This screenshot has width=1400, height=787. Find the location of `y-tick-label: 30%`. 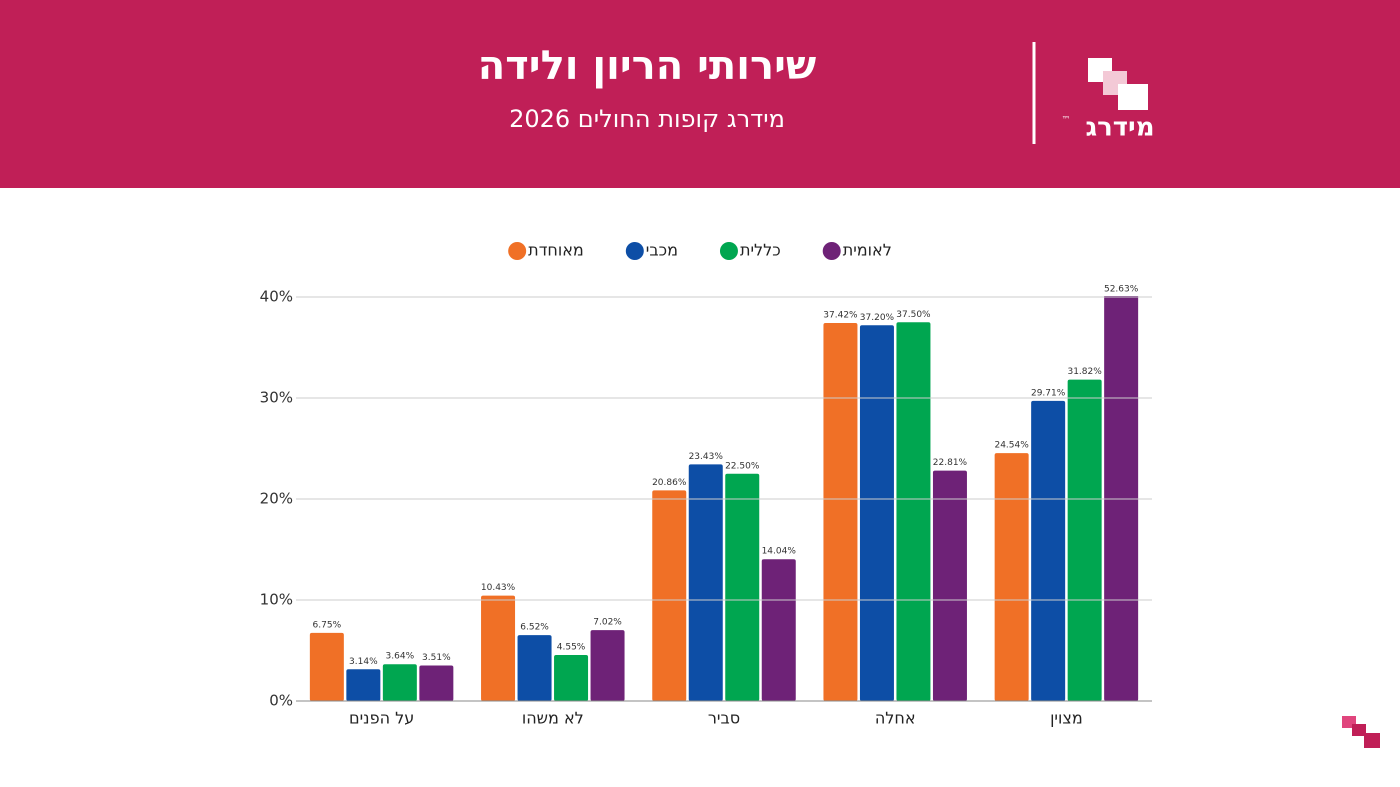

y-tick-label: 30% is located at coordinates (276, 398).